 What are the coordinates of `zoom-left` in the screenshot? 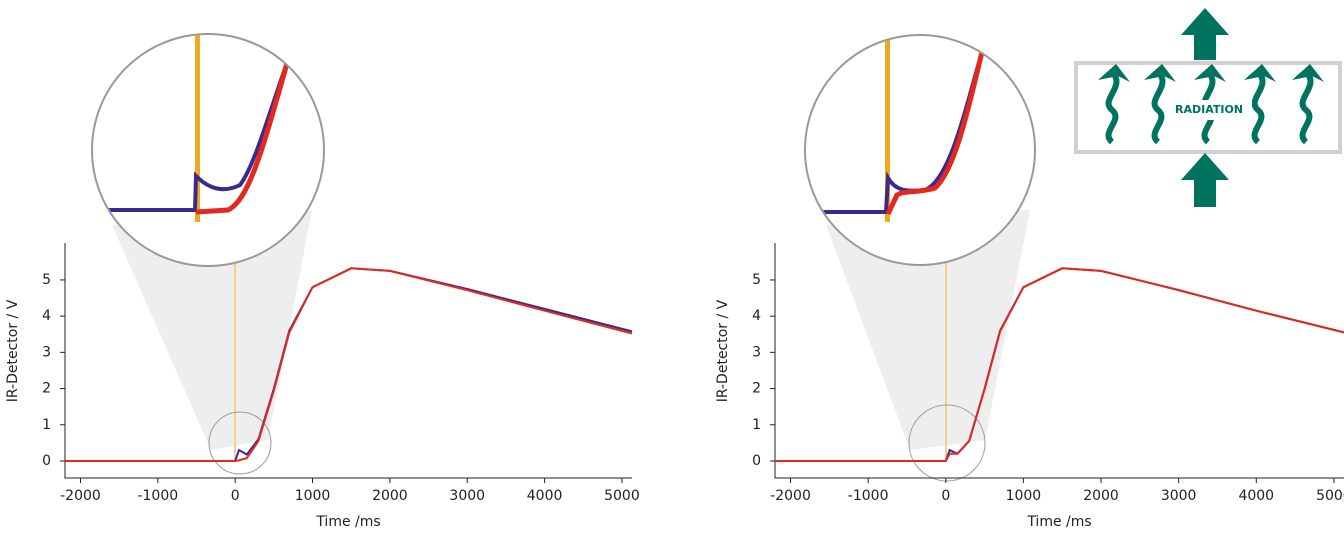 It's located at (208, 254).